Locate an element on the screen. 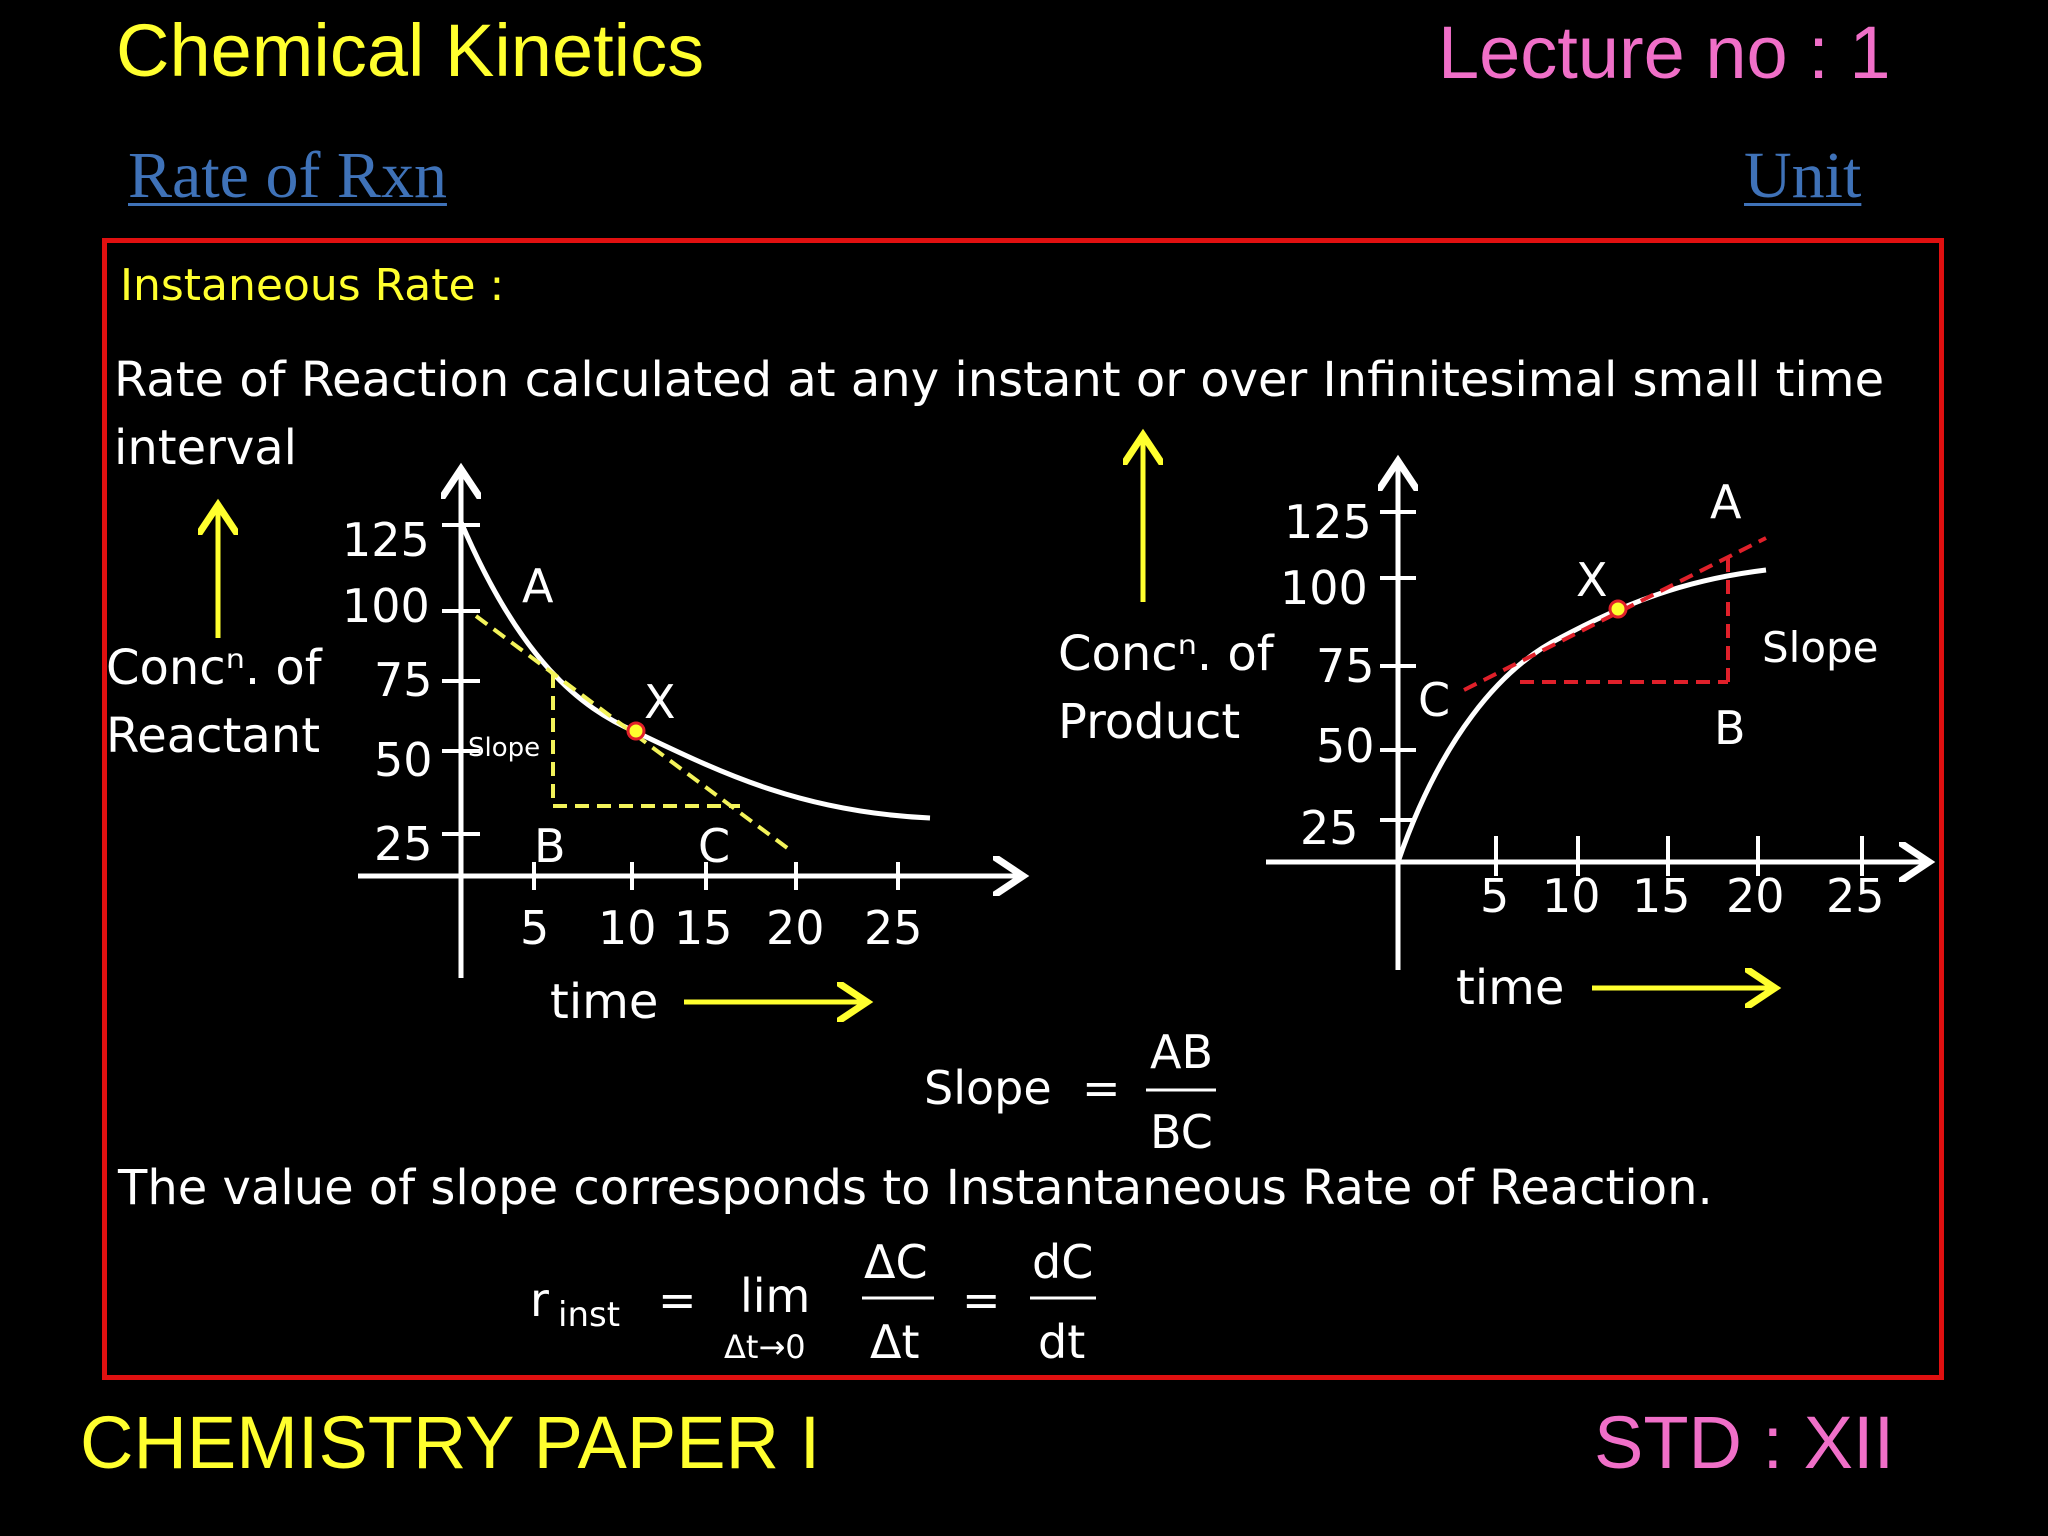 Image resolution: width=2048 pixels, height=1536 pixels. product-ylabel-line2: Product is located at coordinates (1149, 722).